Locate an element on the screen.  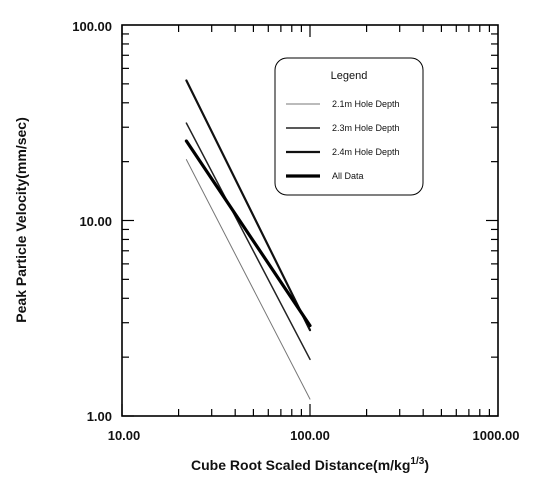
x-axis-title-end: ) is located at coordinates (426, 465).